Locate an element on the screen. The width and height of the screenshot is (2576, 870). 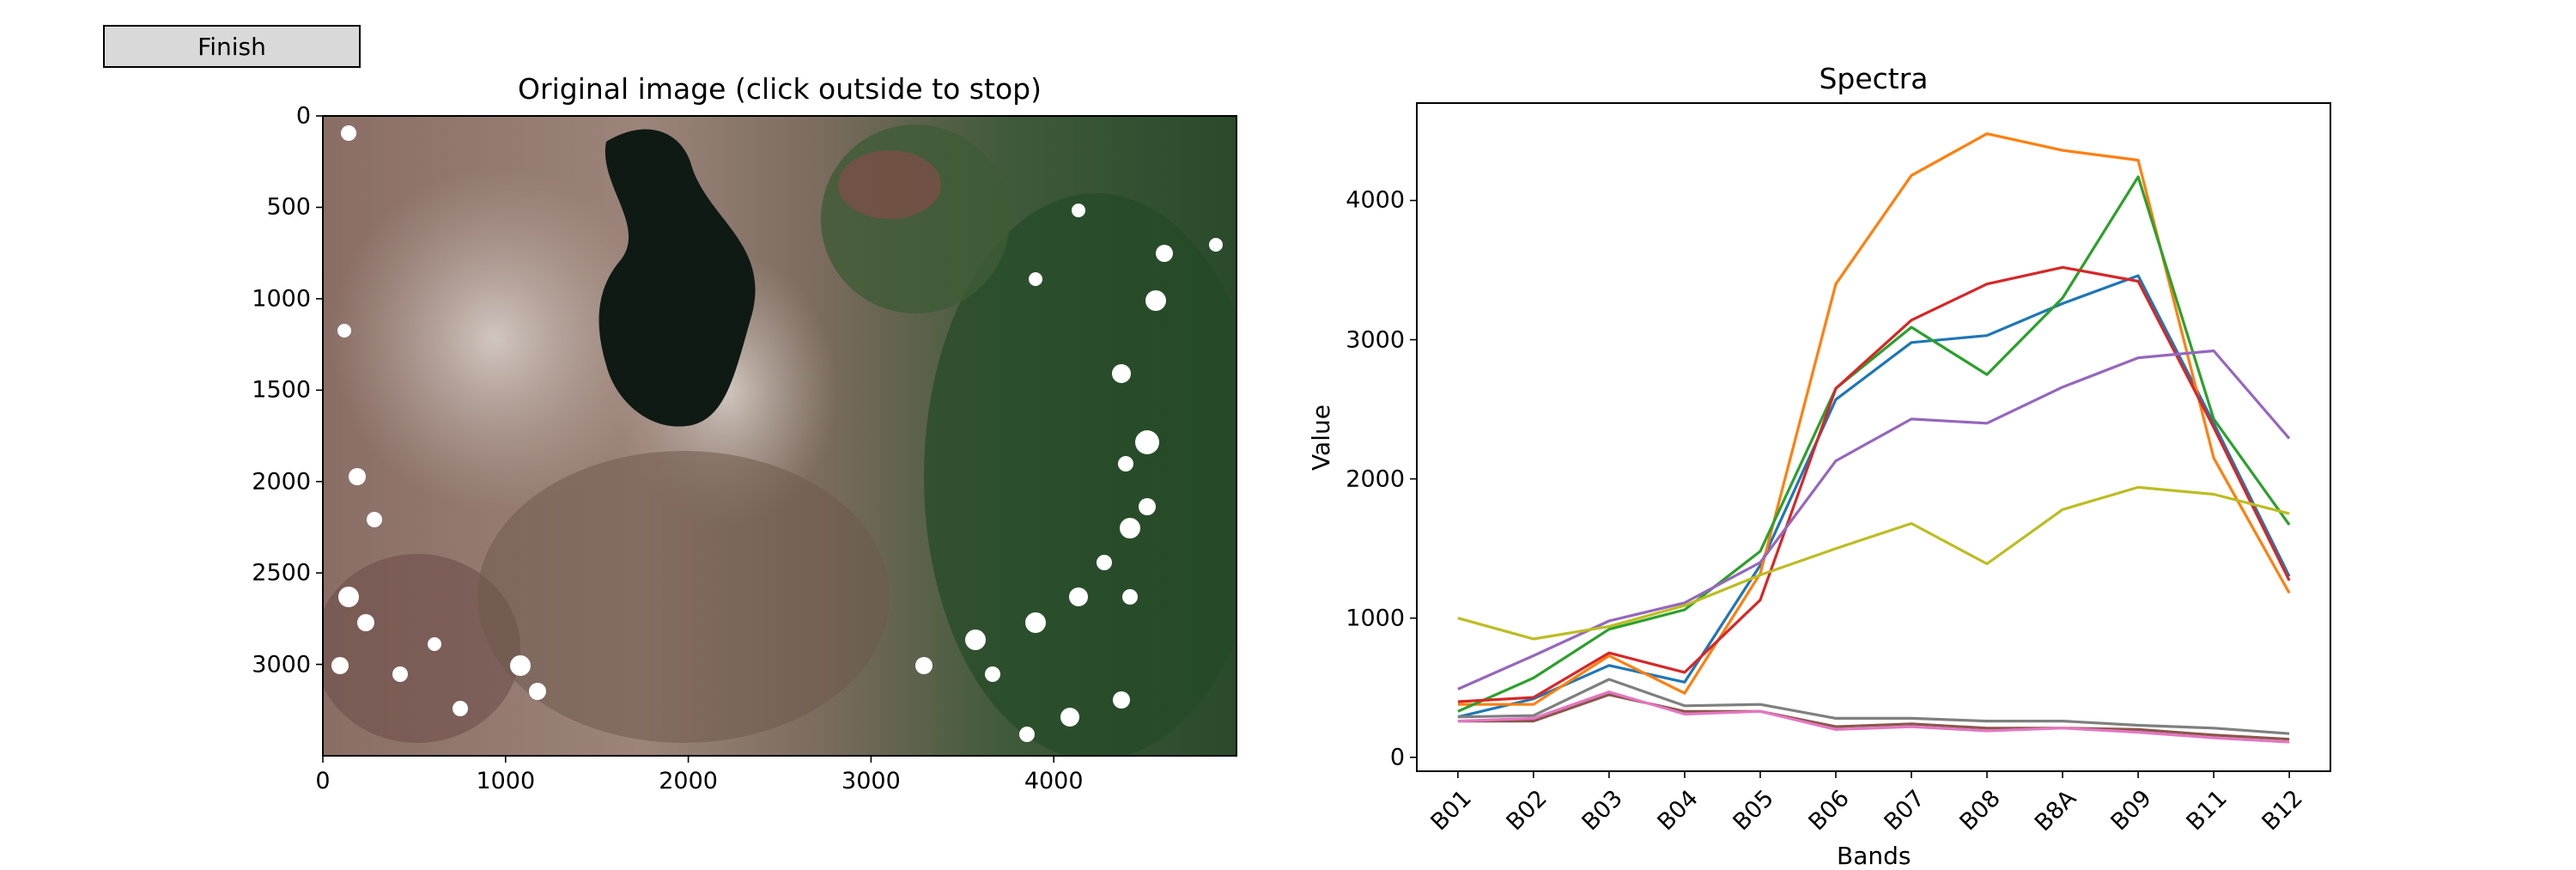
chart-y-tick-label: 3000 is located at coordinates (1375, 340).